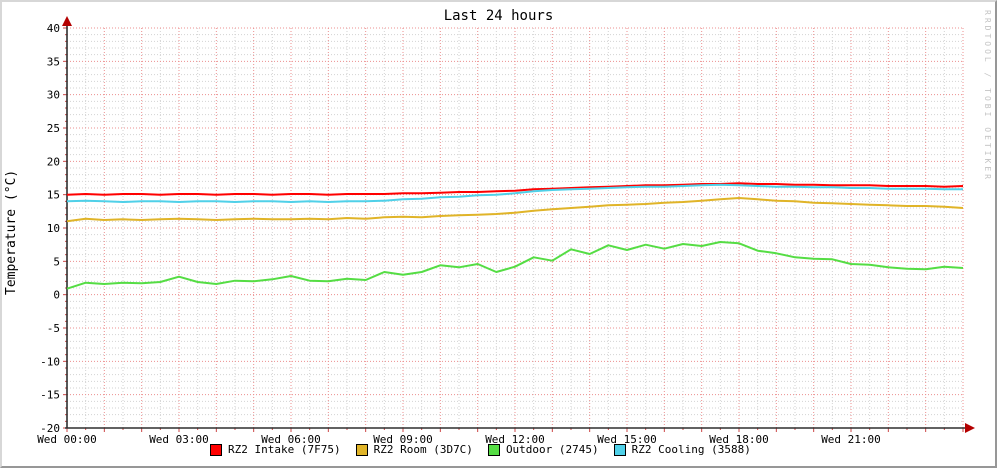 This screenshot has height=468, width=997. Describe the element at coordinates (361, 449) in the screenshot. I see `legend-swatch-rz2-room` at that location.